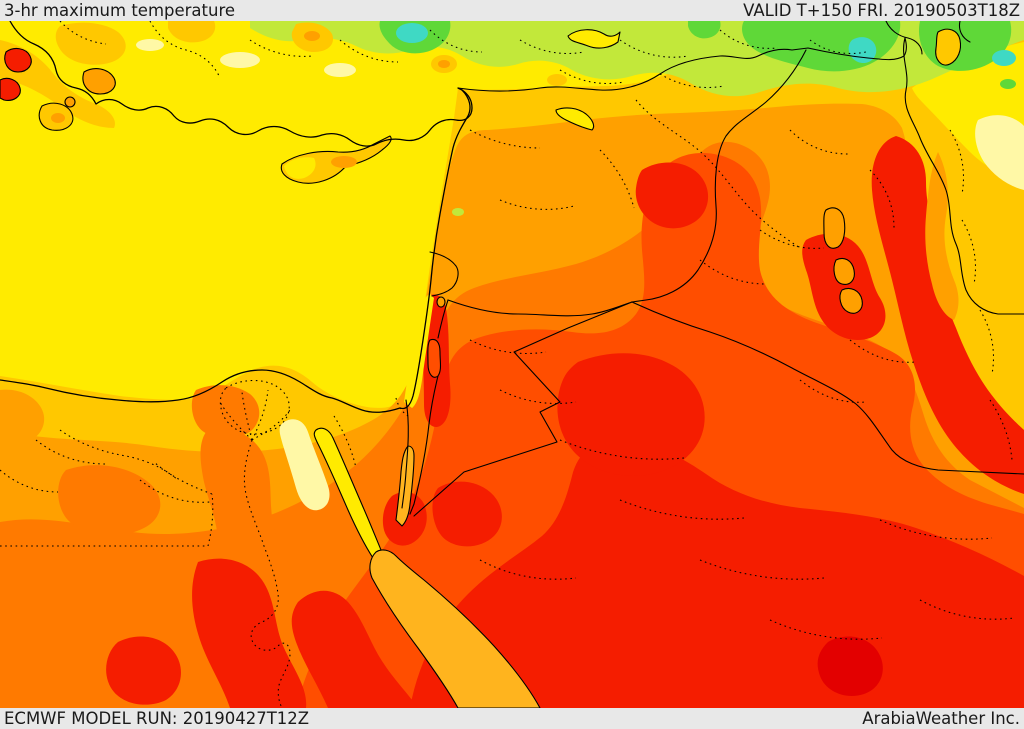 This screenshot has height=729, width=1024. Describe the element at coordinates (682, 64) in the screenshot. I see `border-turkey-syria-iraq` at that location.